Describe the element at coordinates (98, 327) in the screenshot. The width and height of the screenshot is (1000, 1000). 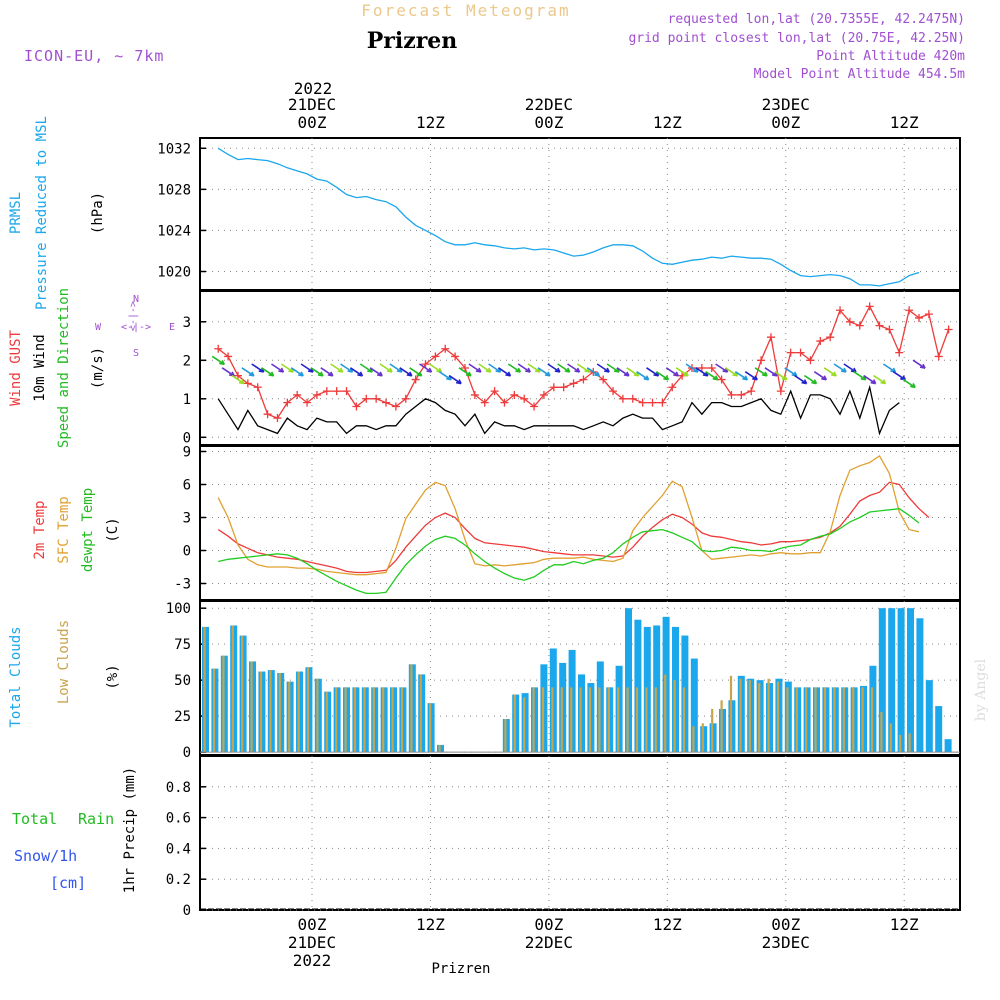
I see `compass-w: W` at that location.